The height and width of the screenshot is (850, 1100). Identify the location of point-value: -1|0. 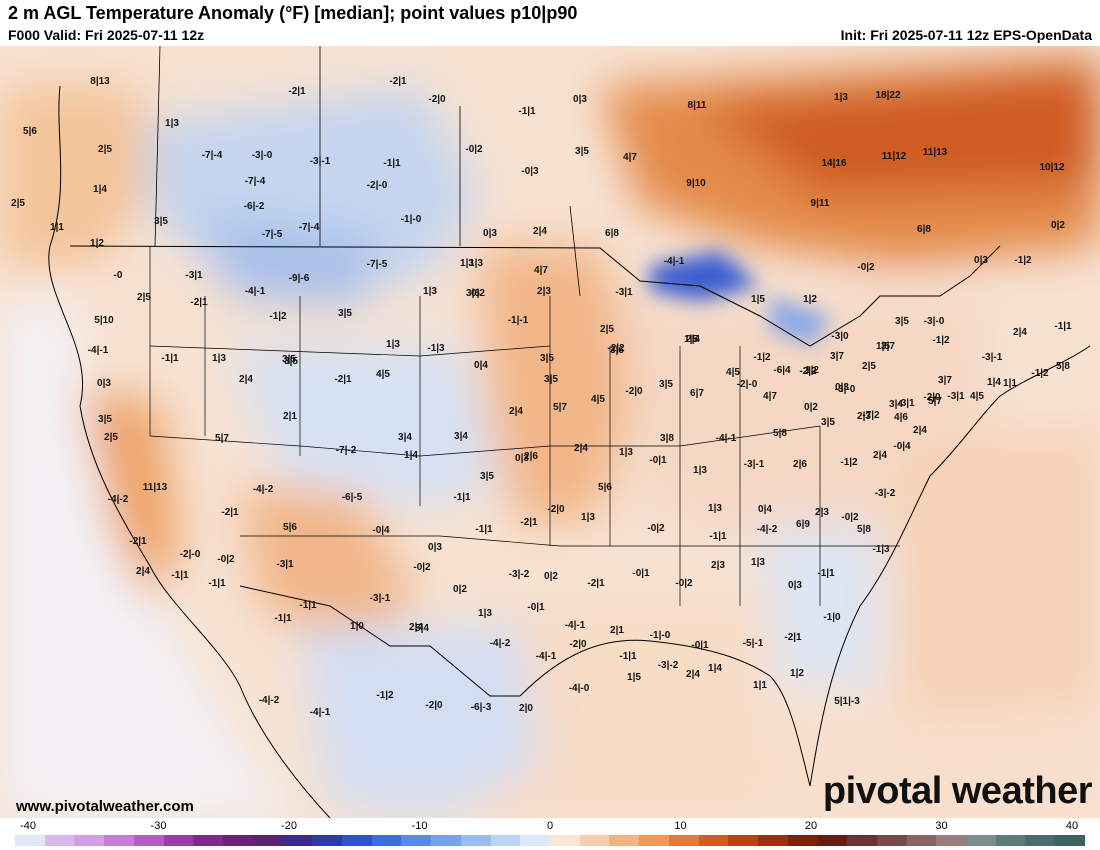
(832, 617).